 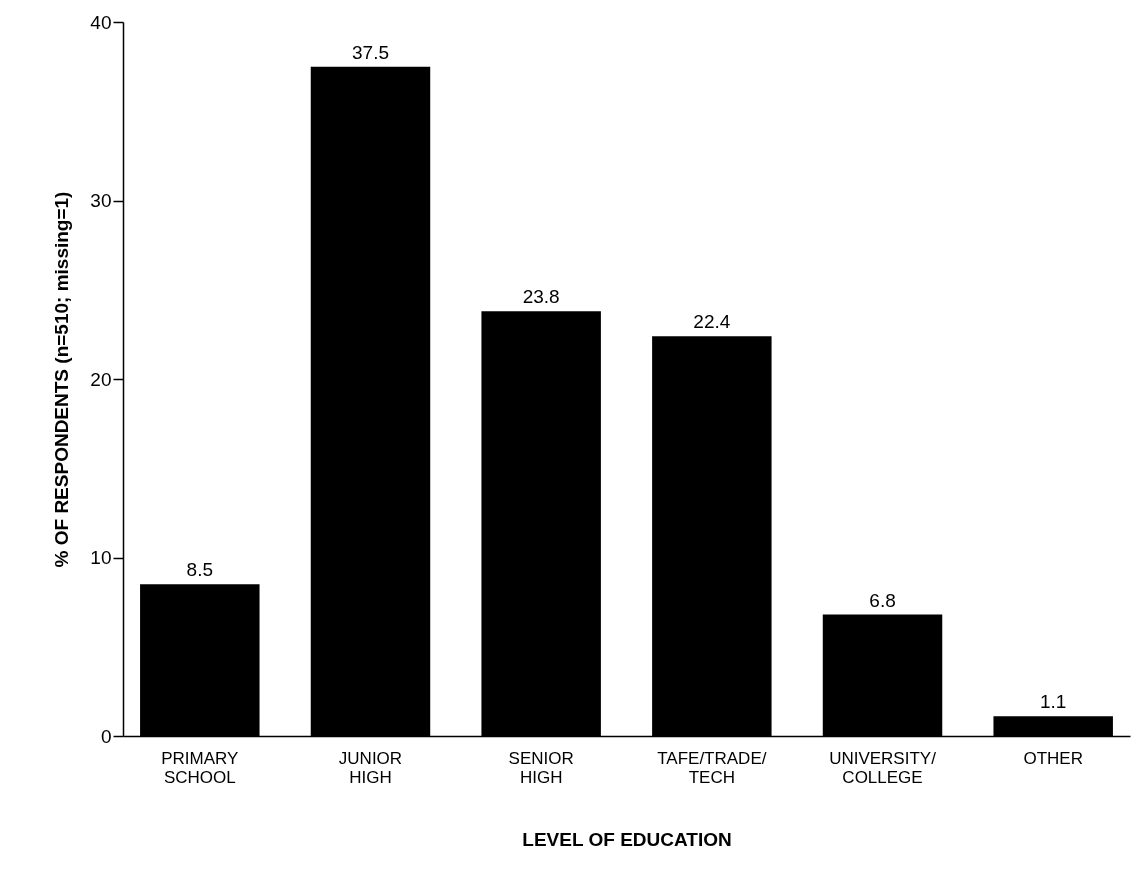 I want to click on y-tick-label: 40, so click(x=101, y=22).